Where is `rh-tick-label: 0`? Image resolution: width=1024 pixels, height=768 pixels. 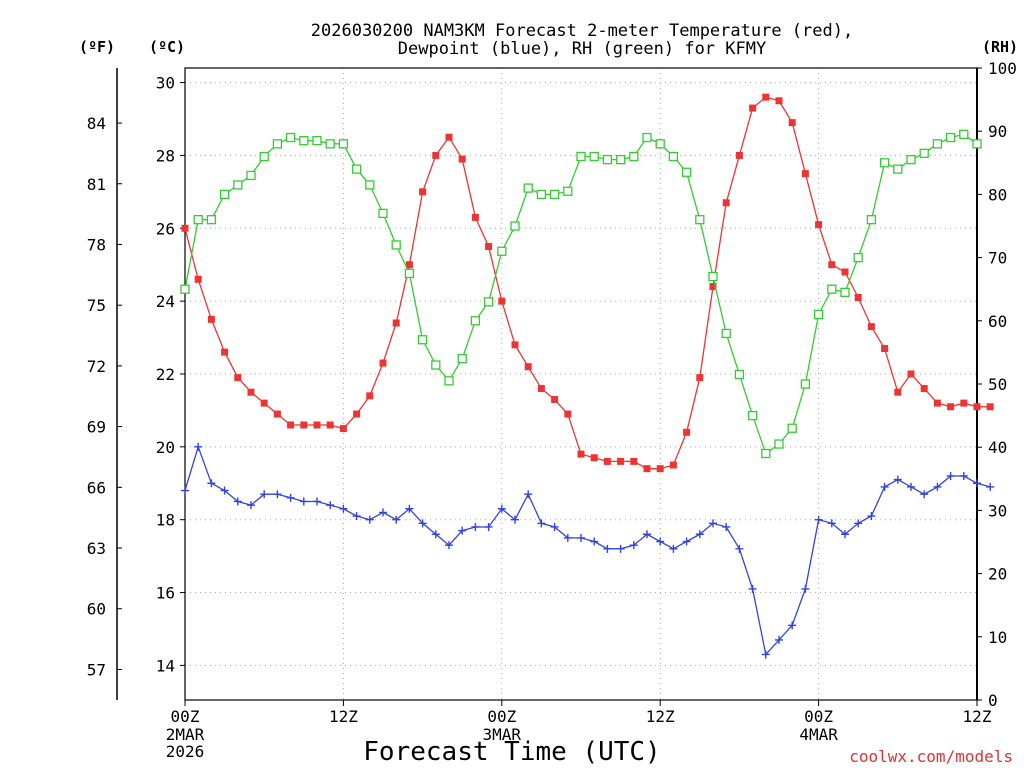
rh-tick-label: 0 is located at coordinates (993, 700).